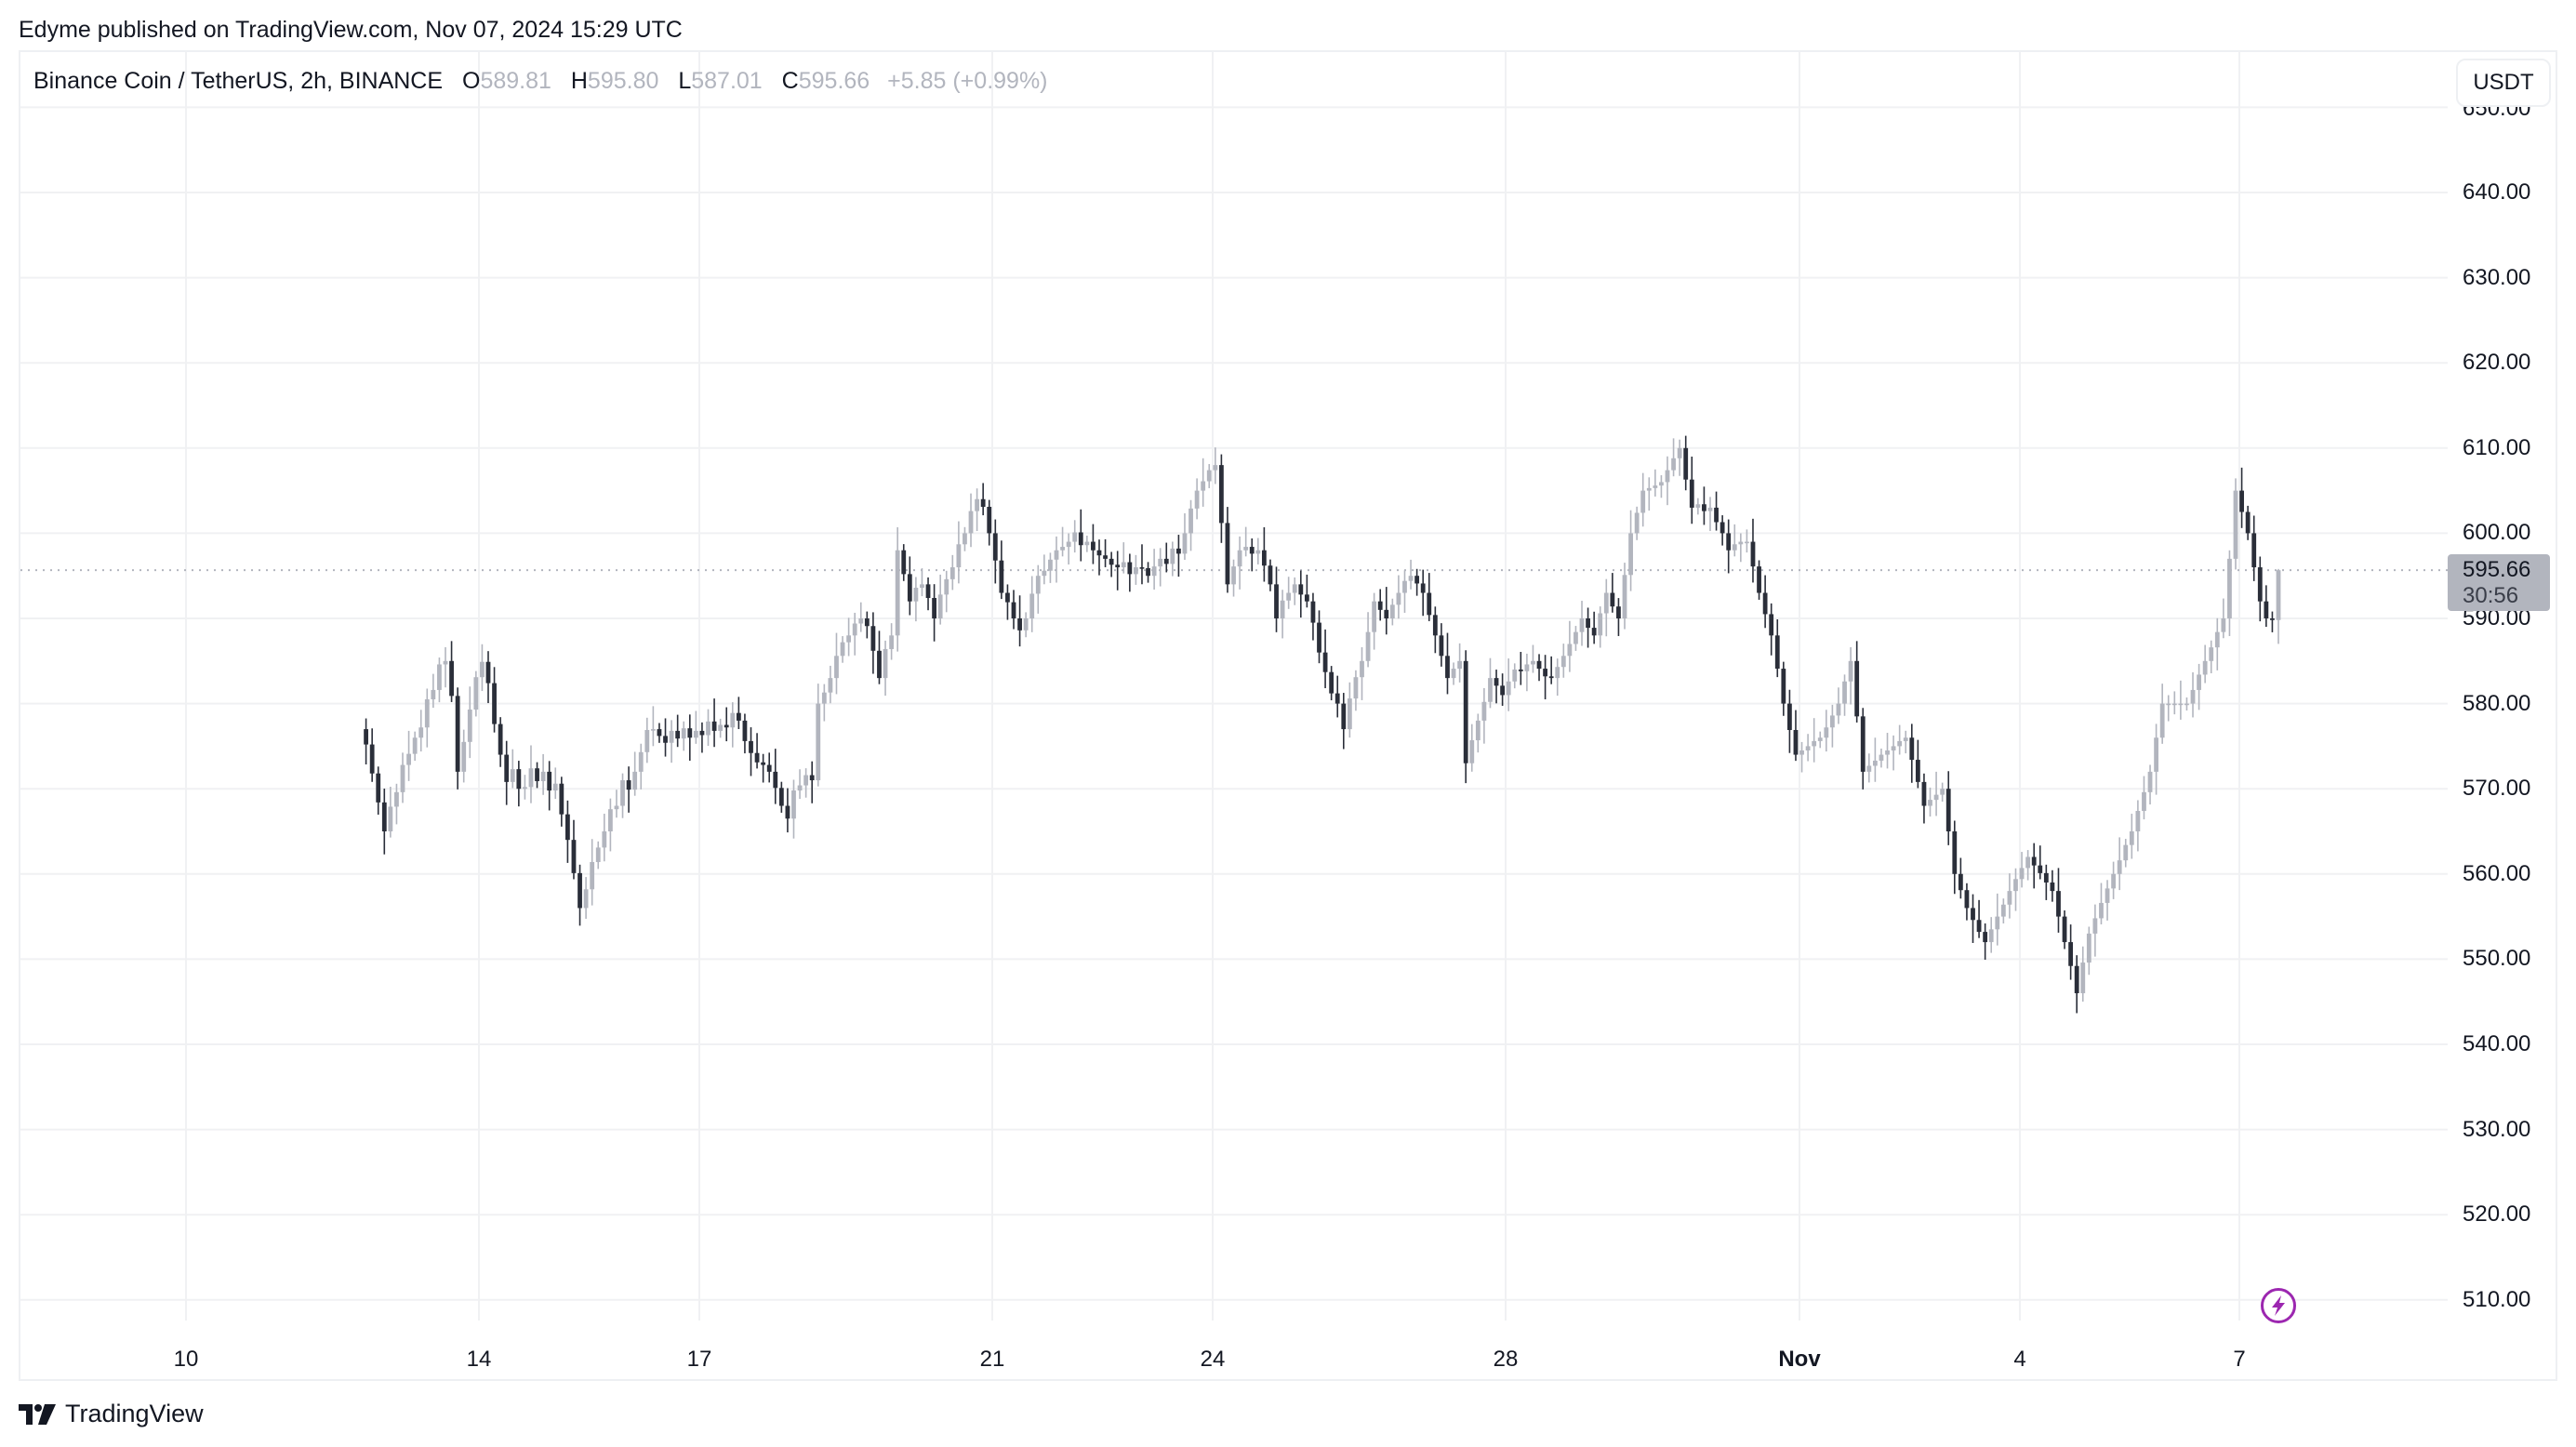  Describe the element at coordinates (967, 81) in the screenshot. I see `change-value: +5.85 (+0.99%)` at that location.